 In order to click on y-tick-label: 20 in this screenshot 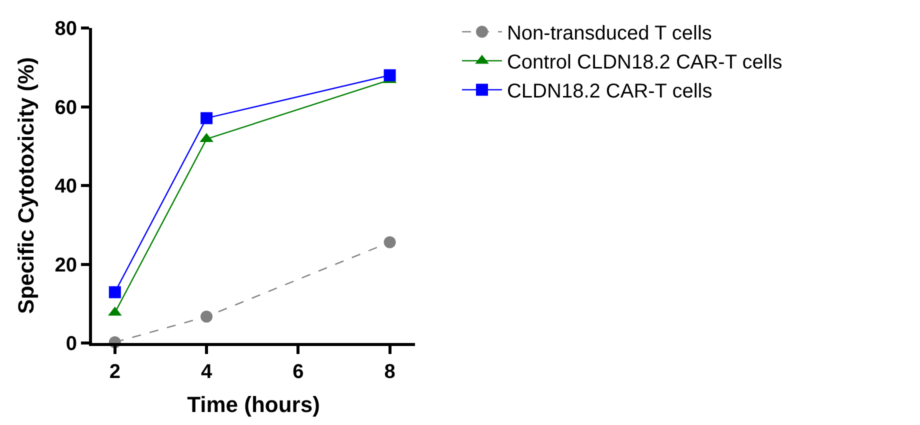, I will do `click(65, 265)`.